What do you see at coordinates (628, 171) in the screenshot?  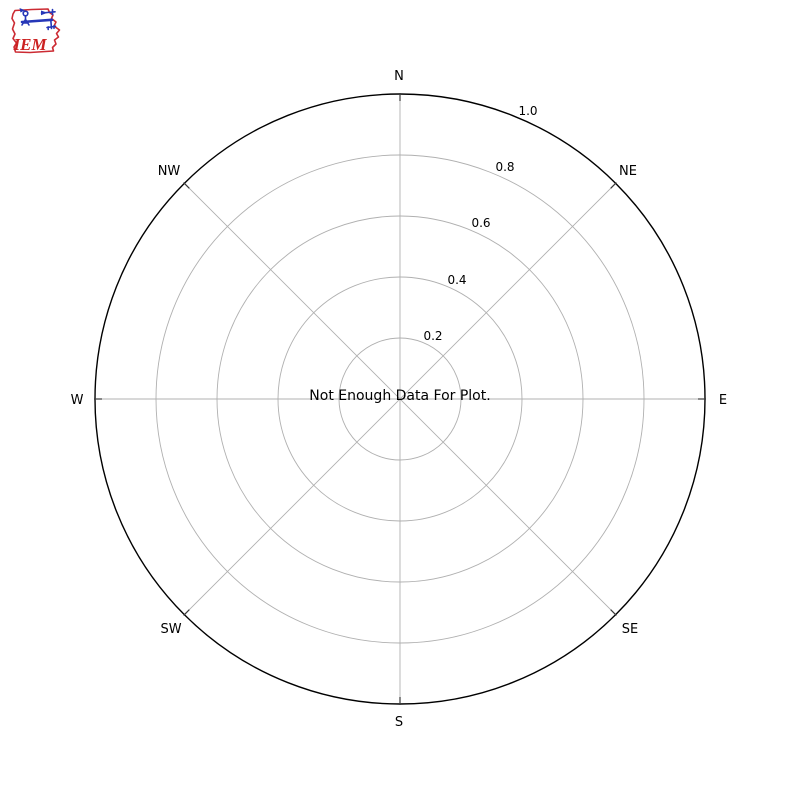 I see `dir-label-ne: NE` at bounding box center [628, 171].